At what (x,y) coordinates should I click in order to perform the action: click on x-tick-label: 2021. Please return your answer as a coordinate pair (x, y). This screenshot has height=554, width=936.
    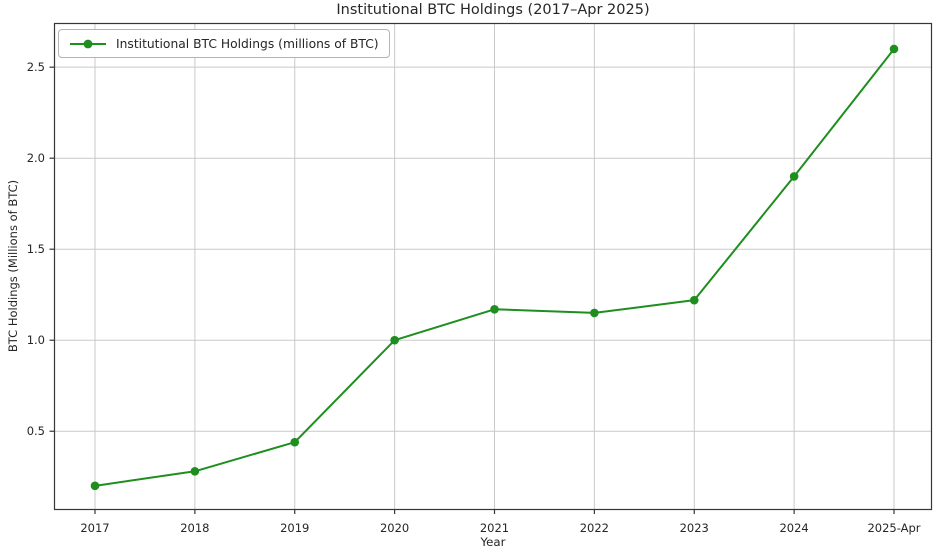
    Looking at the image, I should click on (494, 528).